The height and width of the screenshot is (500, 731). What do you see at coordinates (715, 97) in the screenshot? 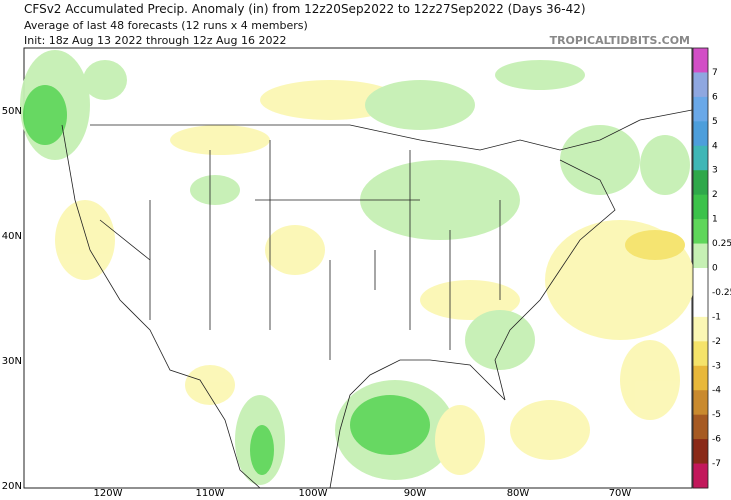
I see `colorbar-label: 6` at bounding box center [715, 97].